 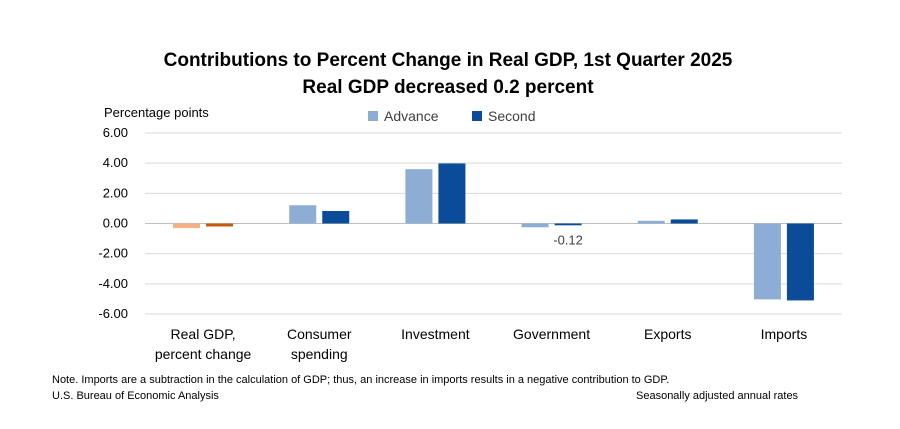 I want to click on y-tick-label: -4.00, so click(x=113, y=283).